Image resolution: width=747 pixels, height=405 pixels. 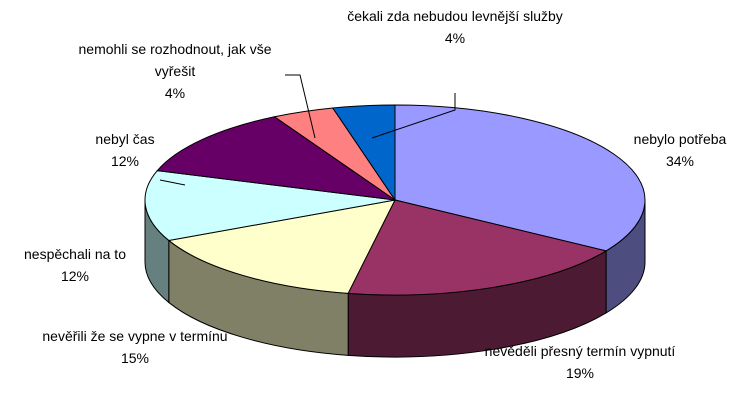 I want to click on slice-label: nevěděli přesný termín vypnutí 19%, so click(x=580, y=362).